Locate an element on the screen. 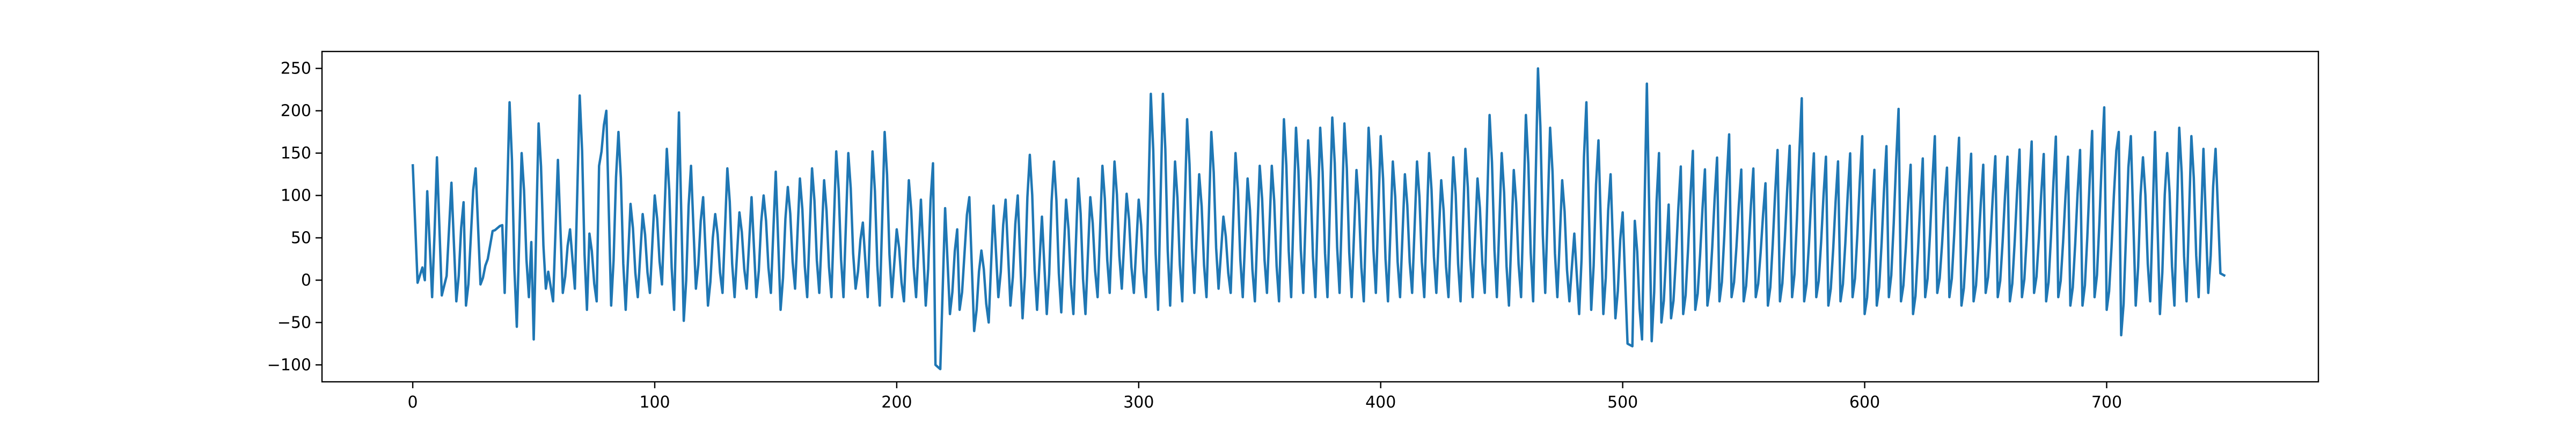  x-tick-label: 100 is located at coordinates (654, 402).